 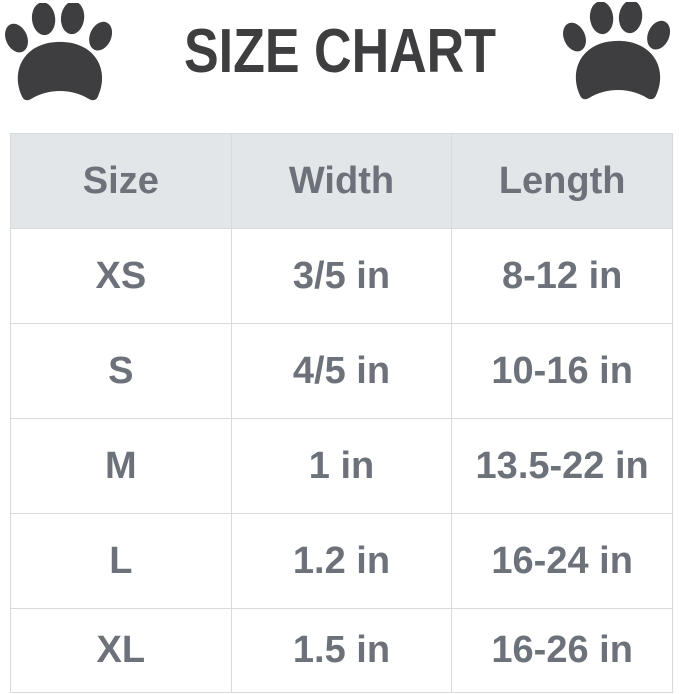 What do you see at coordinates (121, 650) in the screenshot?
I see `cell-size: XL` at bounding box center [121, 650].